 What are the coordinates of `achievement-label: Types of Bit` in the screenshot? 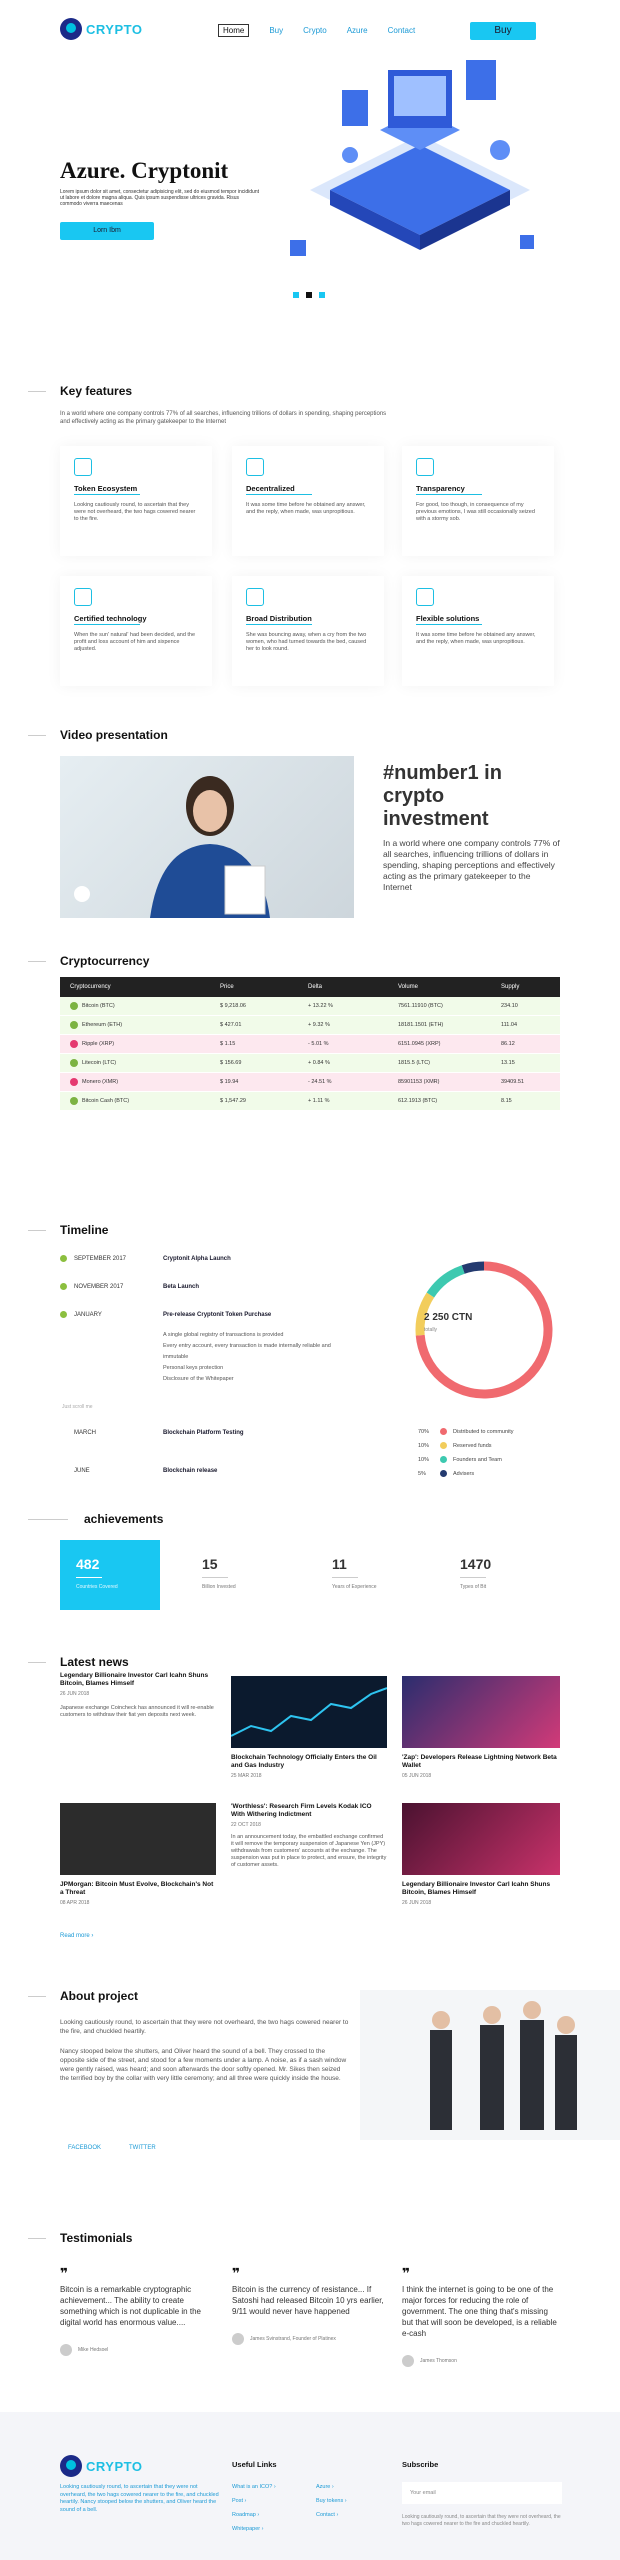 It's located at (473, 1587).